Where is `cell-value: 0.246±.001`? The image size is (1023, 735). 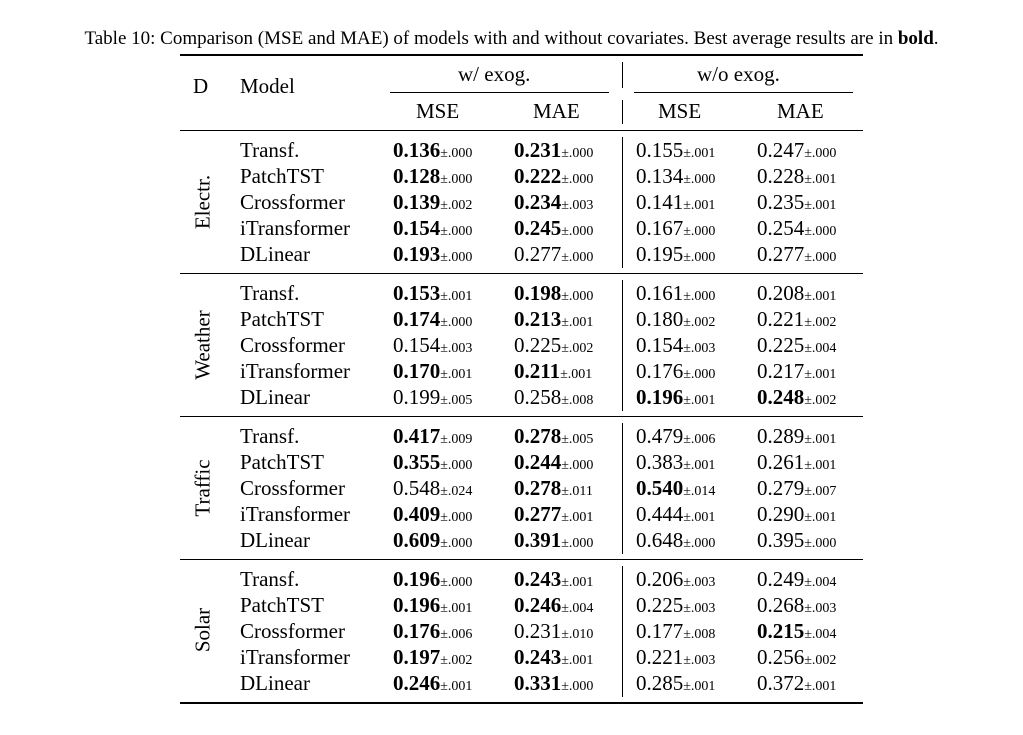 cell-value: 0.246±.001 is located at coordinates (433, 683).